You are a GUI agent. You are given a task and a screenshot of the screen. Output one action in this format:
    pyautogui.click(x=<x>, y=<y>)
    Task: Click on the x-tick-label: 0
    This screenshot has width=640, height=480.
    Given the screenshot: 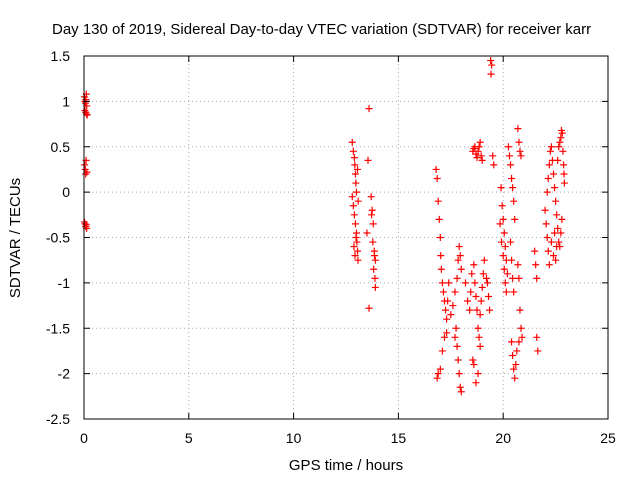 What is the action you would take?
    pyautogui.click(x=84, y=438)
    